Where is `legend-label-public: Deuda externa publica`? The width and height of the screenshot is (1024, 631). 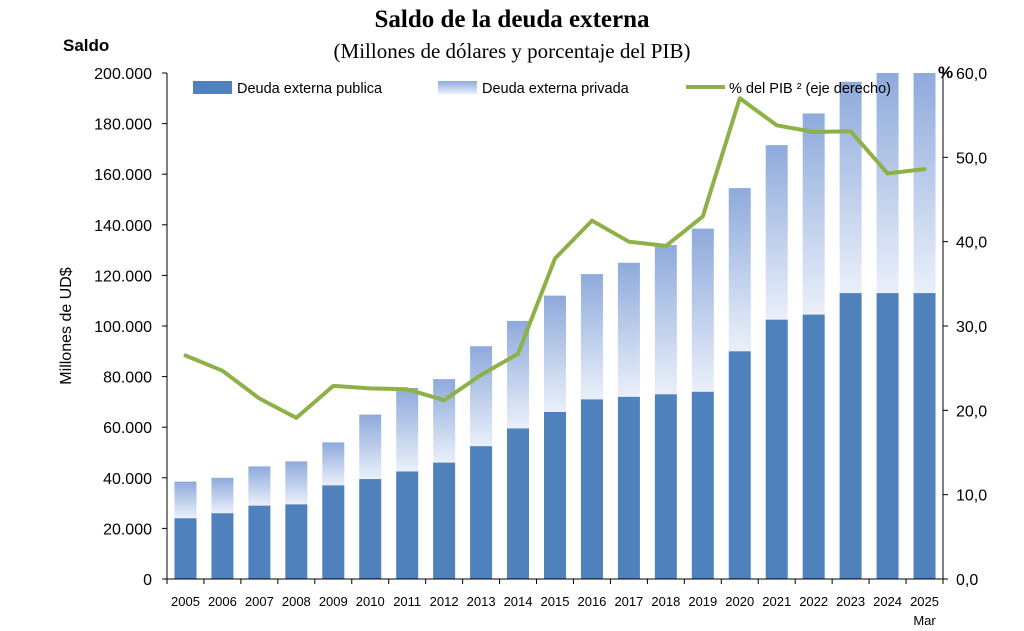
legend-label-public: Deuda externa publica is located at coordinates (310, 89).